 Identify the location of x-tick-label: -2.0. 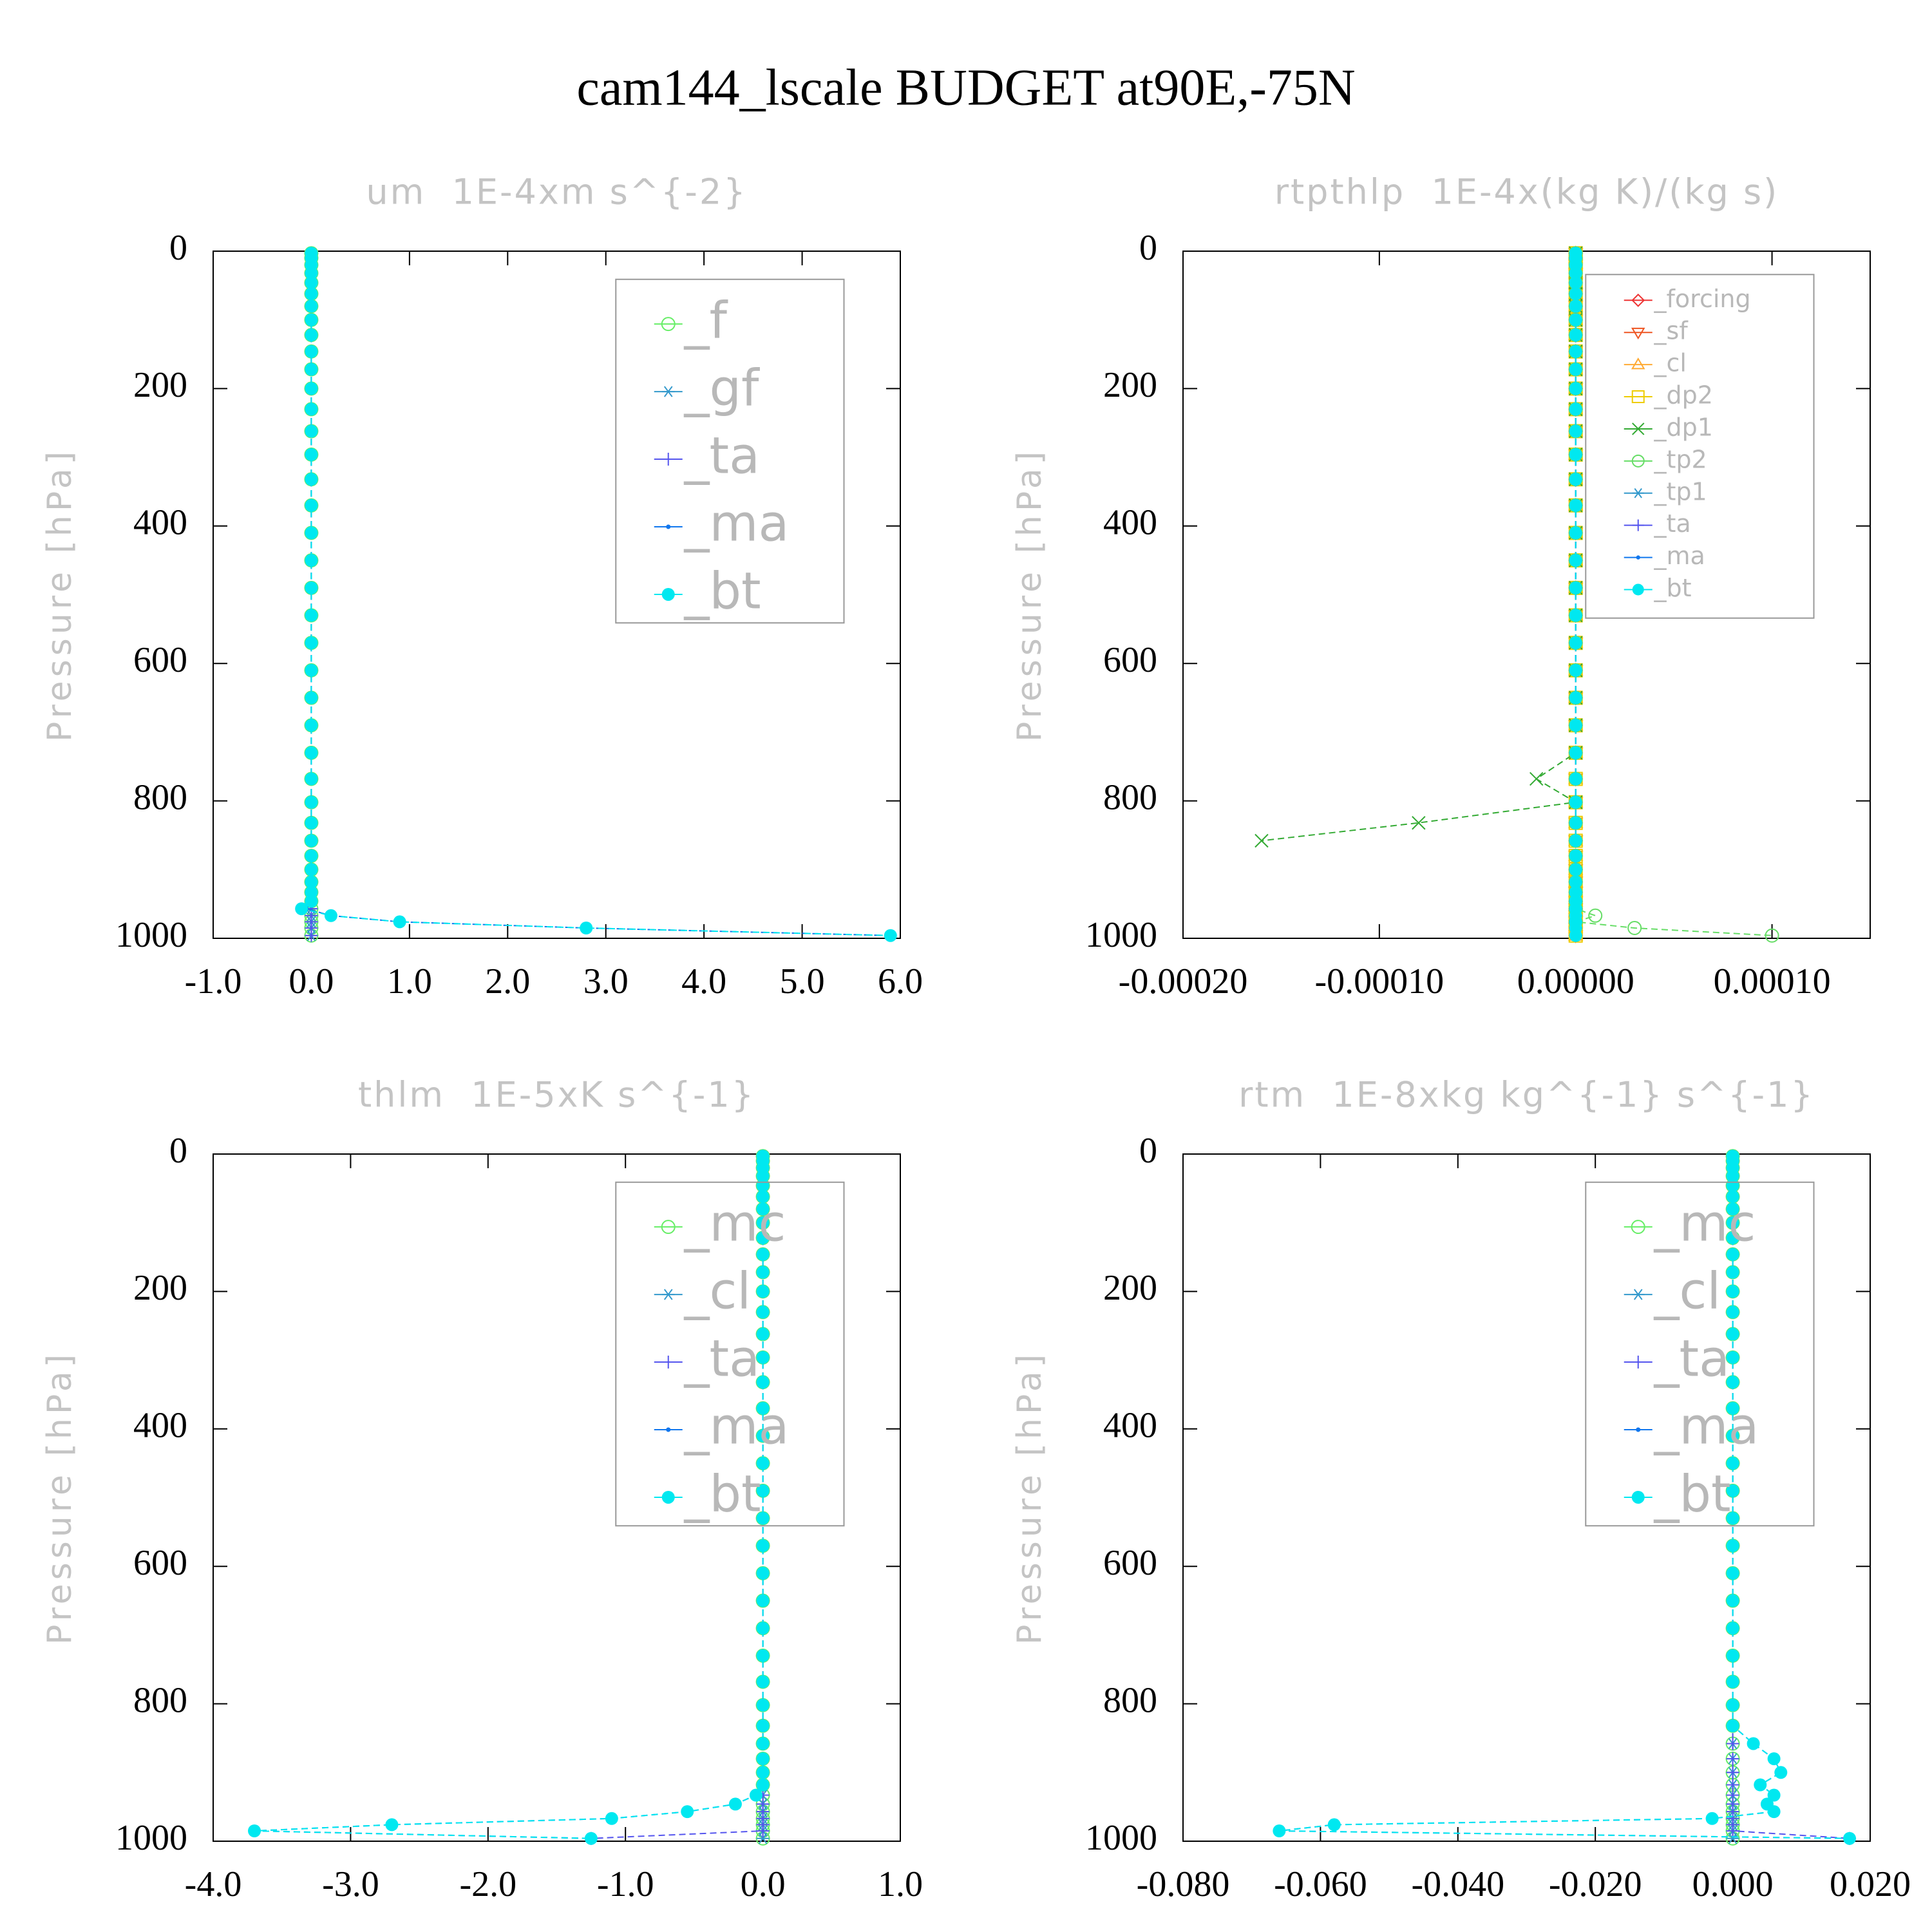
(487, 1884).